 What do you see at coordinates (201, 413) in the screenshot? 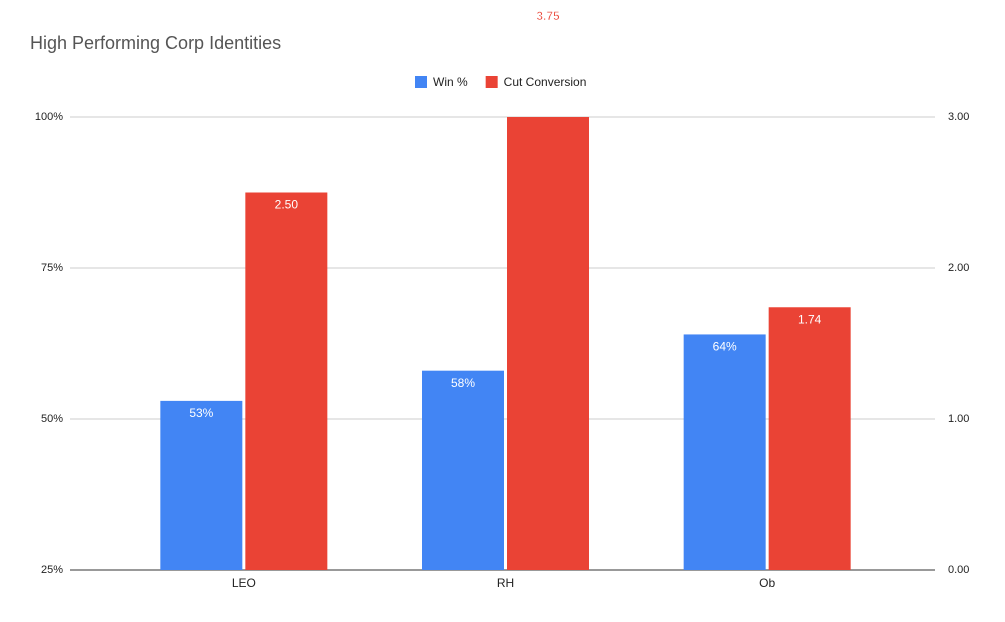
I see `data-label: 53%` at bounding box center [201, 413].